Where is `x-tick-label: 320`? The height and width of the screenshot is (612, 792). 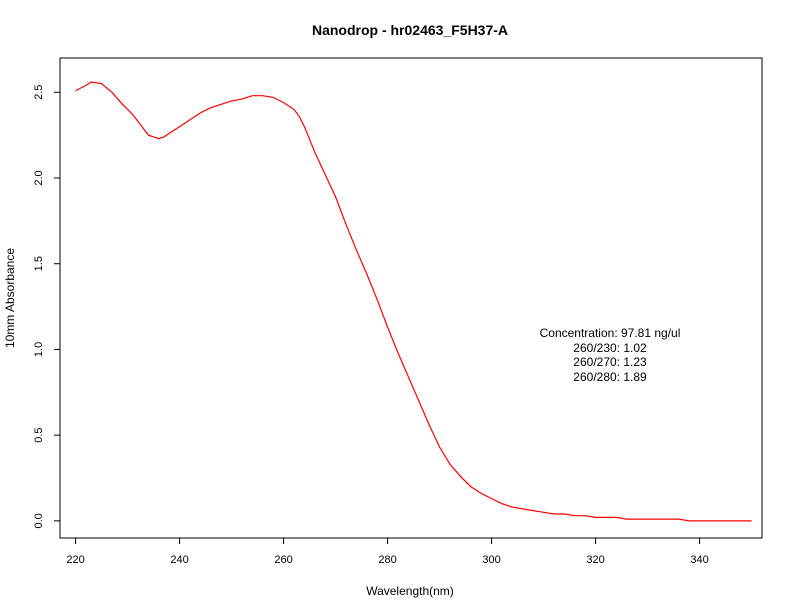
x-tick-label: 320 is located at coordinates (595, 560).